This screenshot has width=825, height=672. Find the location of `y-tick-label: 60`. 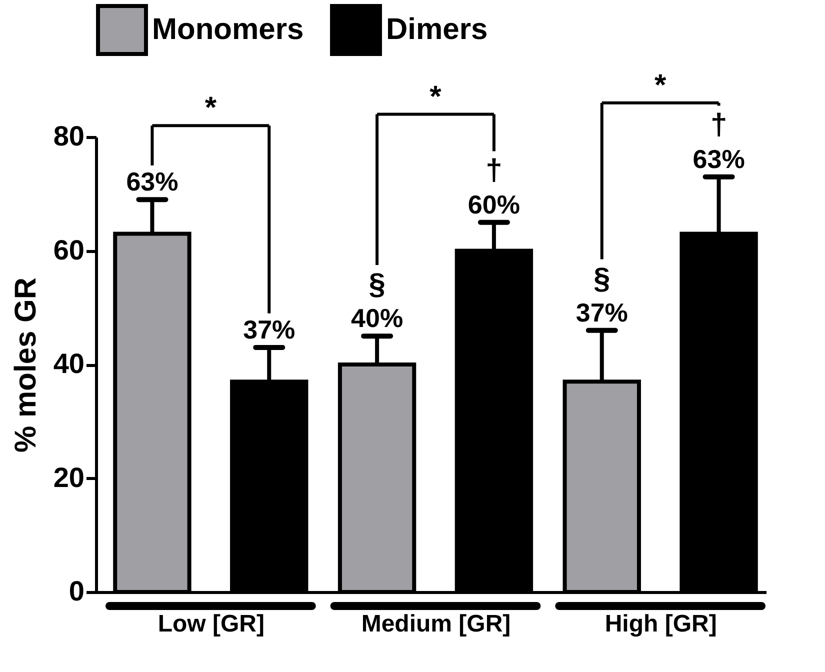

y-tick-label: 60 is located at coordinates (68, 250).